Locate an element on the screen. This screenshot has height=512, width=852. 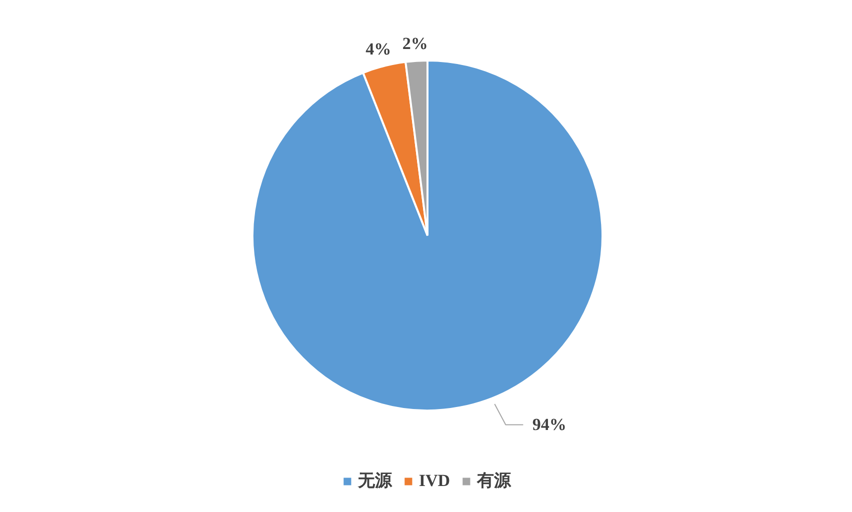
data-label: 4% is located at coordinates (379, 49).